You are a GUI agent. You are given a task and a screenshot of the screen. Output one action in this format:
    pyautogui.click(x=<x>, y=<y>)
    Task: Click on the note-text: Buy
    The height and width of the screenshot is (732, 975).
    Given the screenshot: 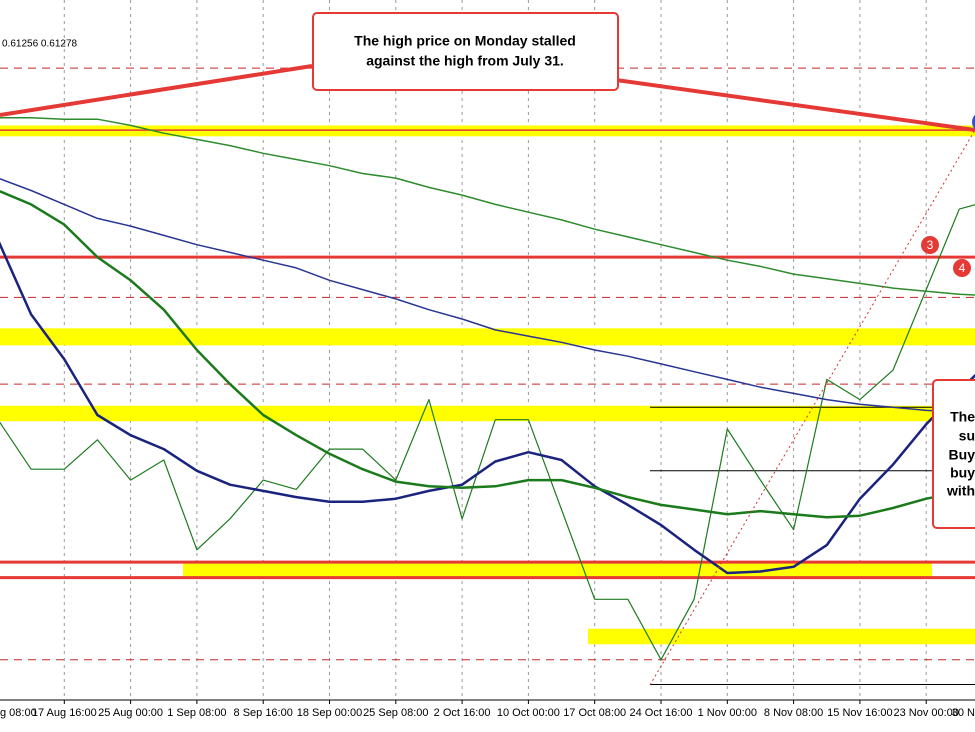 What is the action you would take?
    pyautogui.click(x=962, y=455)
    